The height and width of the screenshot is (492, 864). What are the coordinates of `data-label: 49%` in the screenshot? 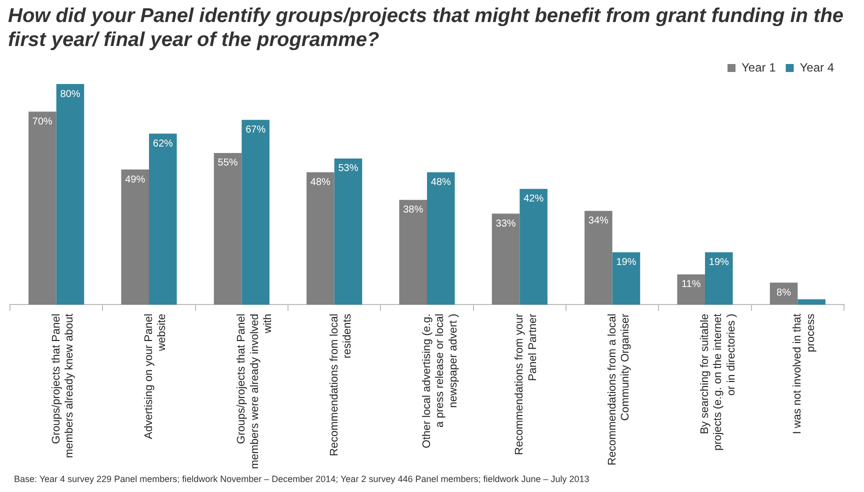 It's located at (135, 180).